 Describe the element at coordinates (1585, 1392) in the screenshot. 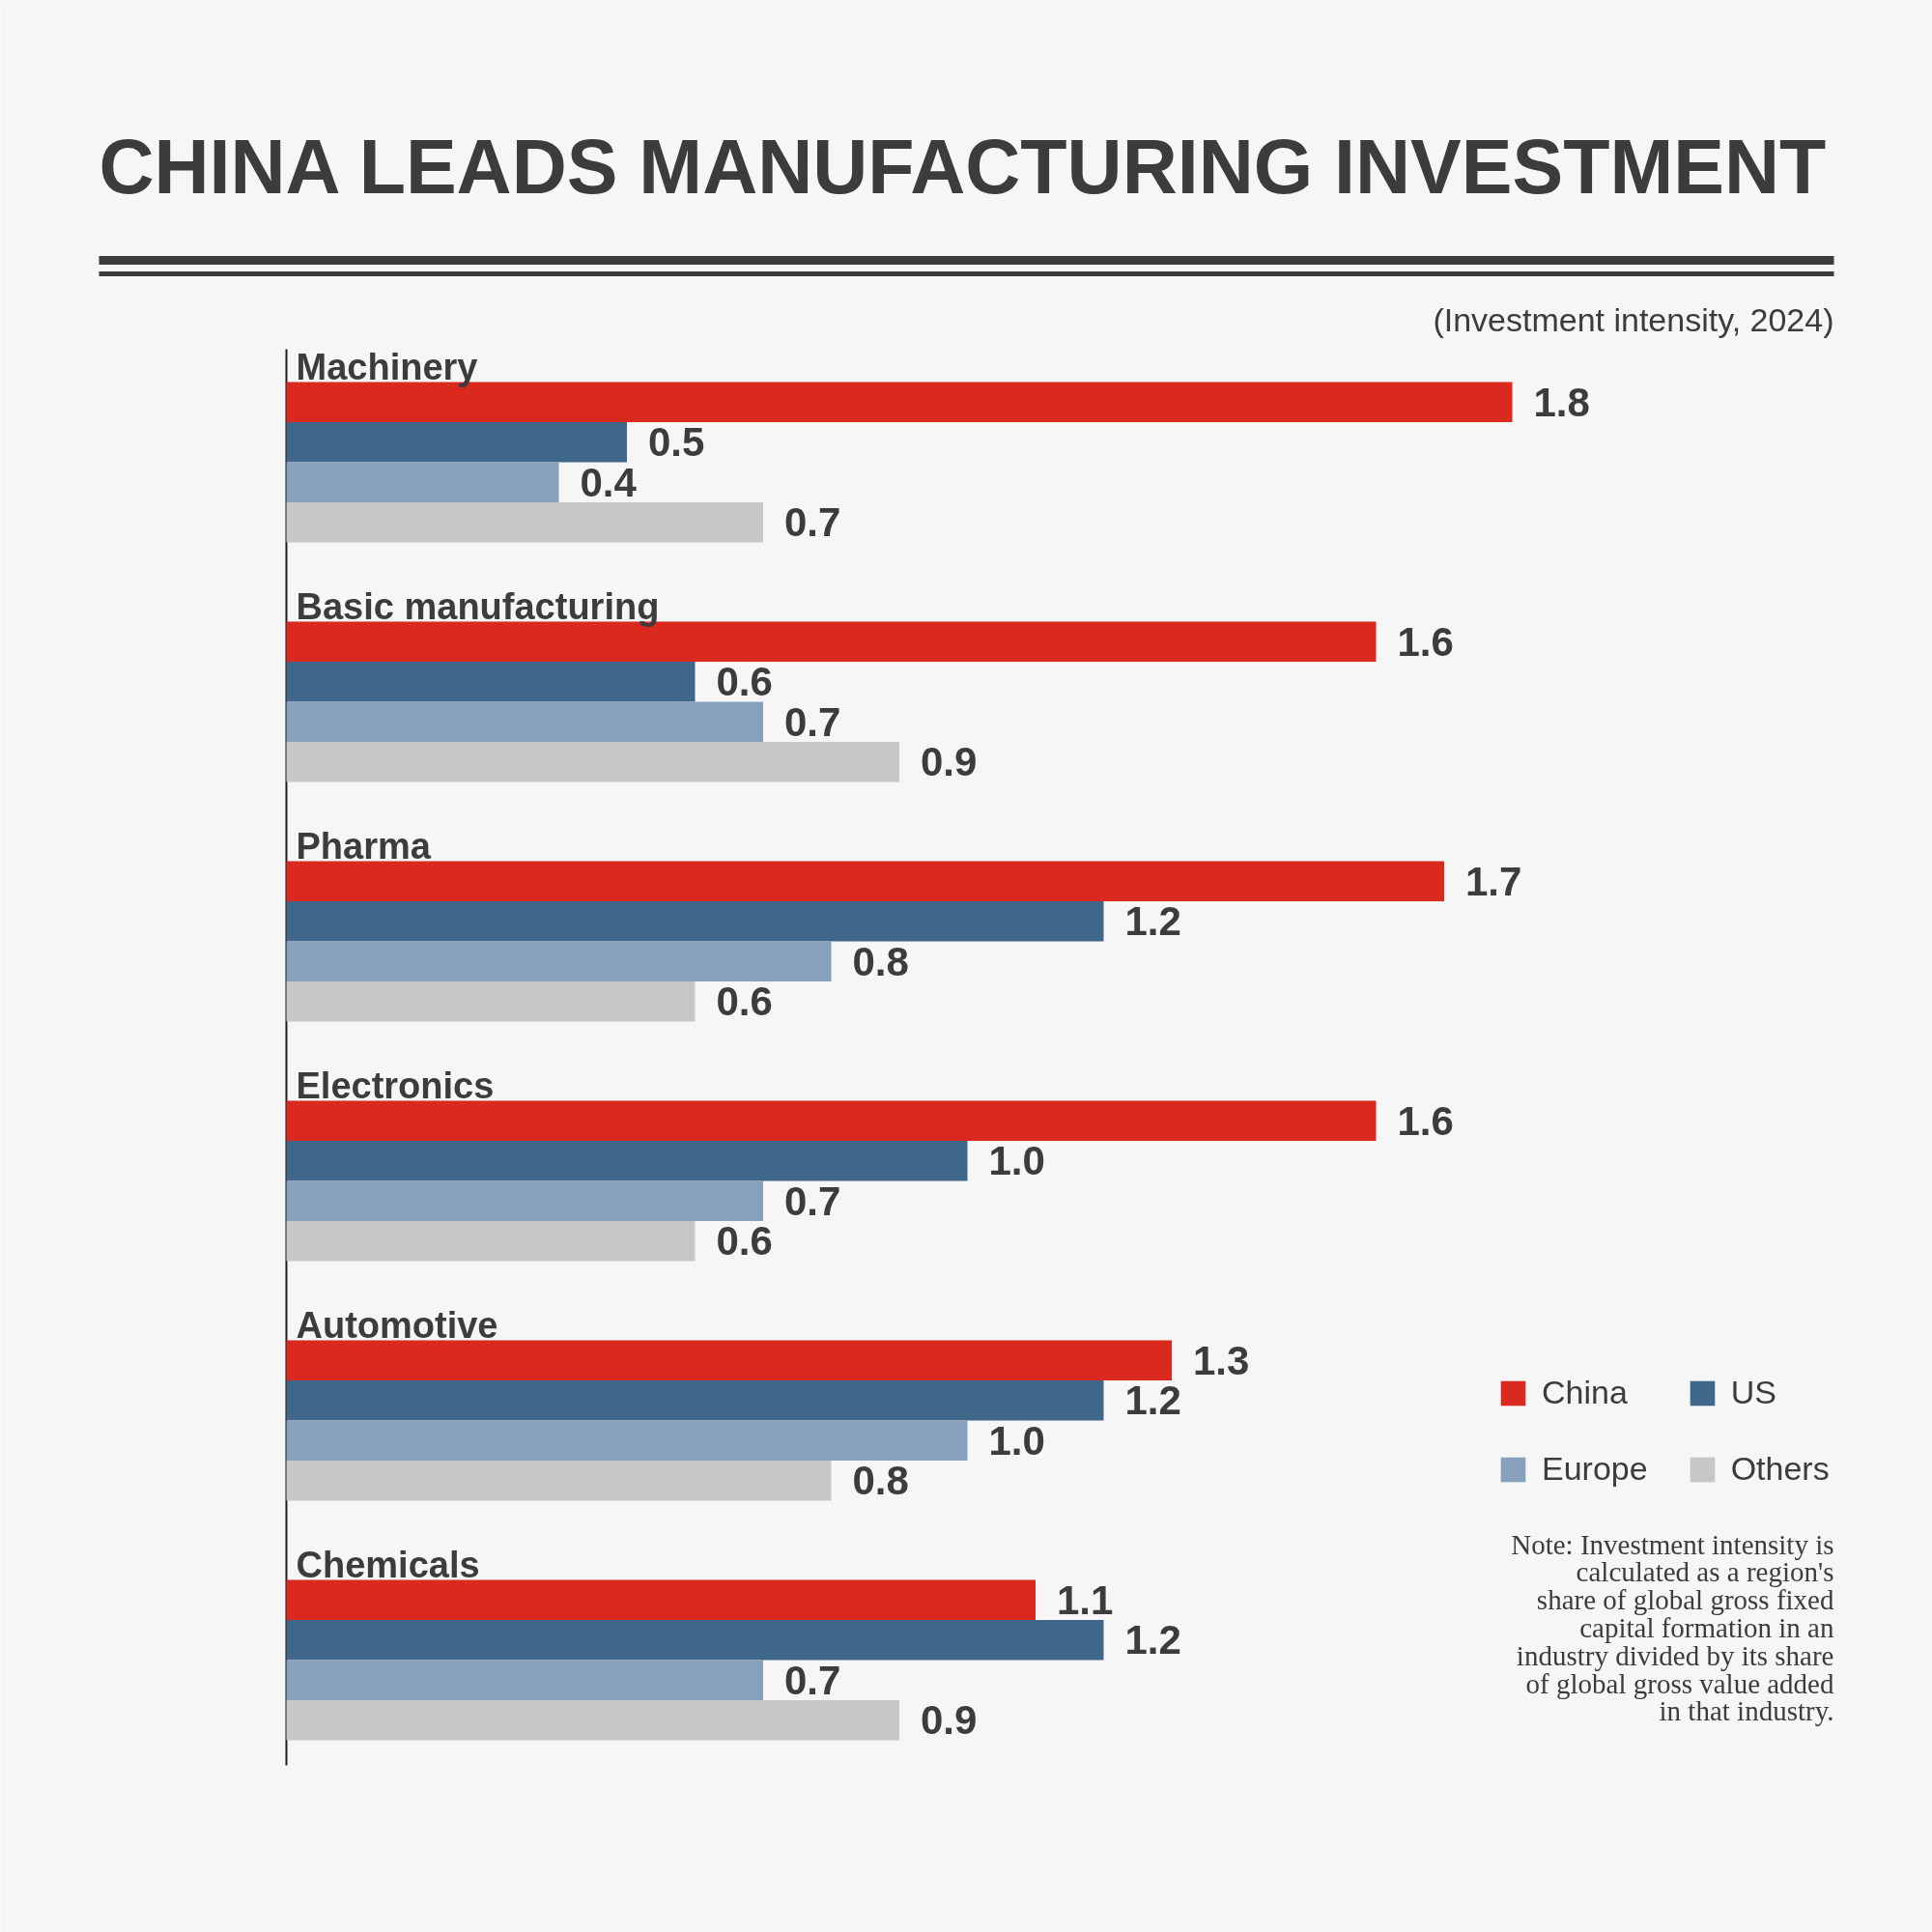

I see `legend-label: China` at that location.